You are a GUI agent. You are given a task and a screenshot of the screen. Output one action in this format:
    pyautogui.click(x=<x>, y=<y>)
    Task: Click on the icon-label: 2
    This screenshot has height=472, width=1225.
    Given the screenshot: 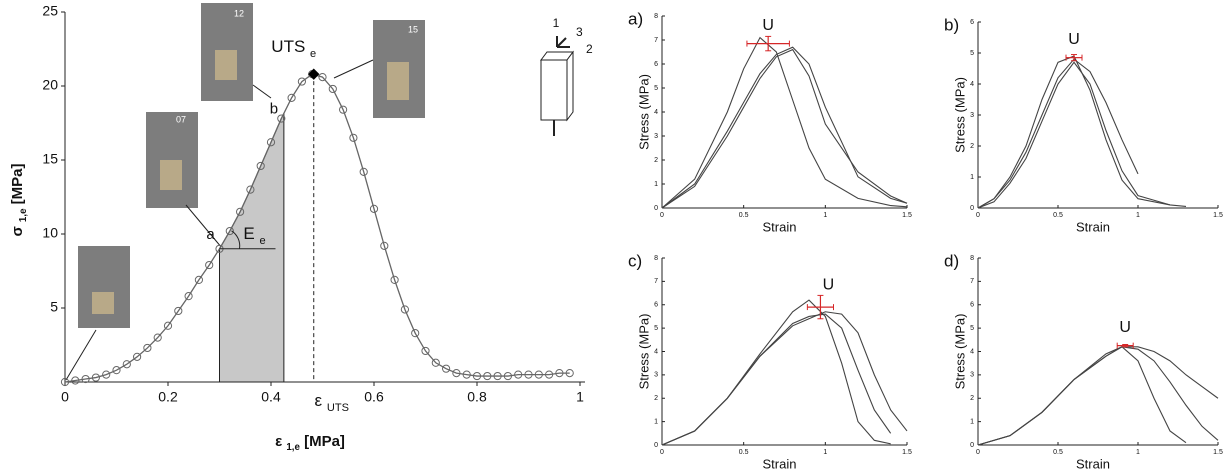 What is the action you would take?
    pyautogui.click(x=589, y=49)
    